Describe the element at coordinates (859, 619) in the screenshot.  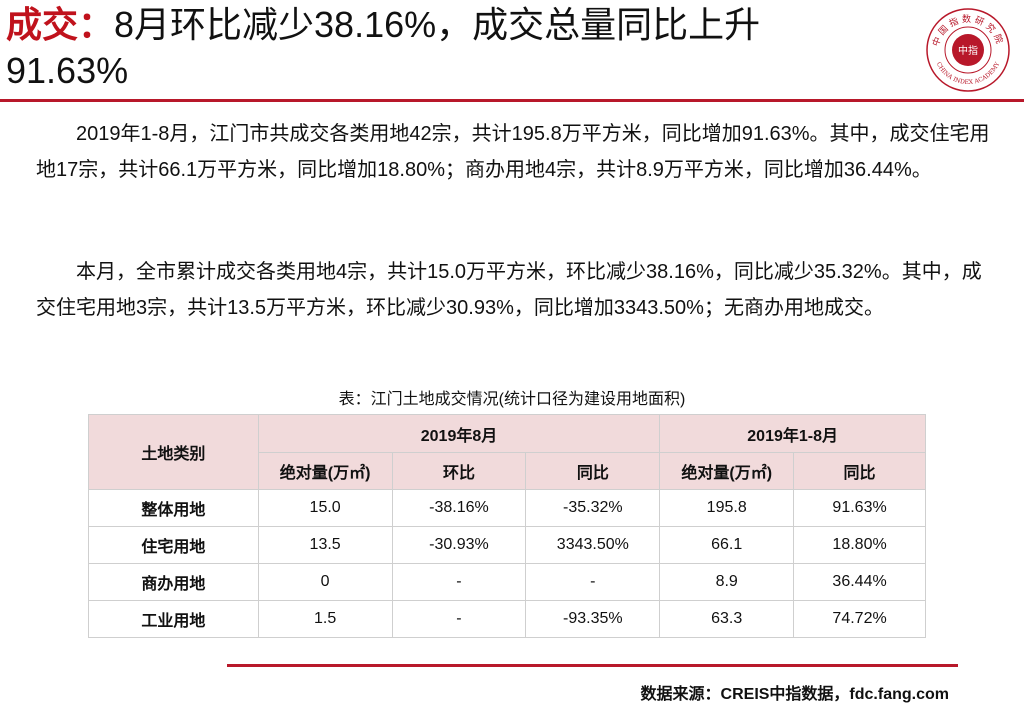
I see `table-cell: 74.72%` at that location.